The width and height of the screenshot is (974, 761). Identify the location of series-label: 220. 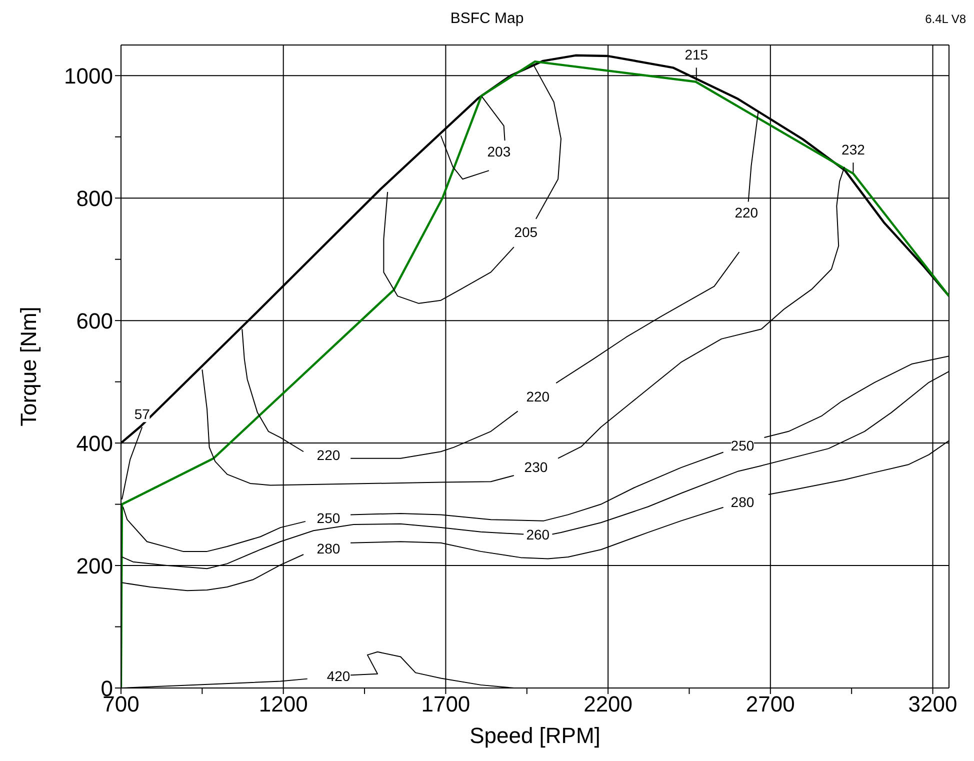
(538, 396).